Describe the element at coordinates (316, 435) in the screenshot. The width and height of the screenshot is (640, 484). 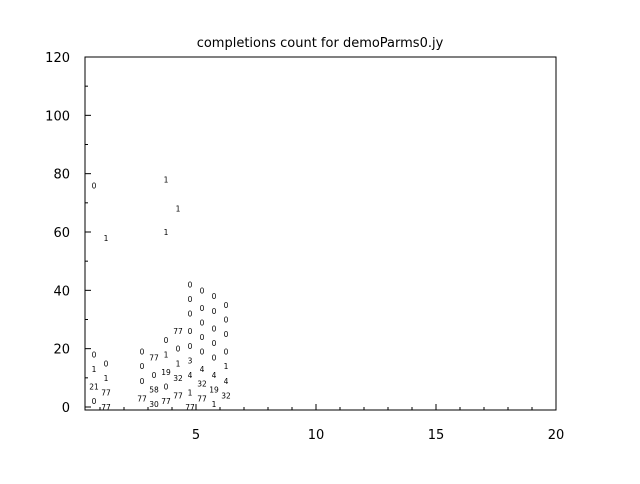
I see `x-tick-label: 10` at that location.